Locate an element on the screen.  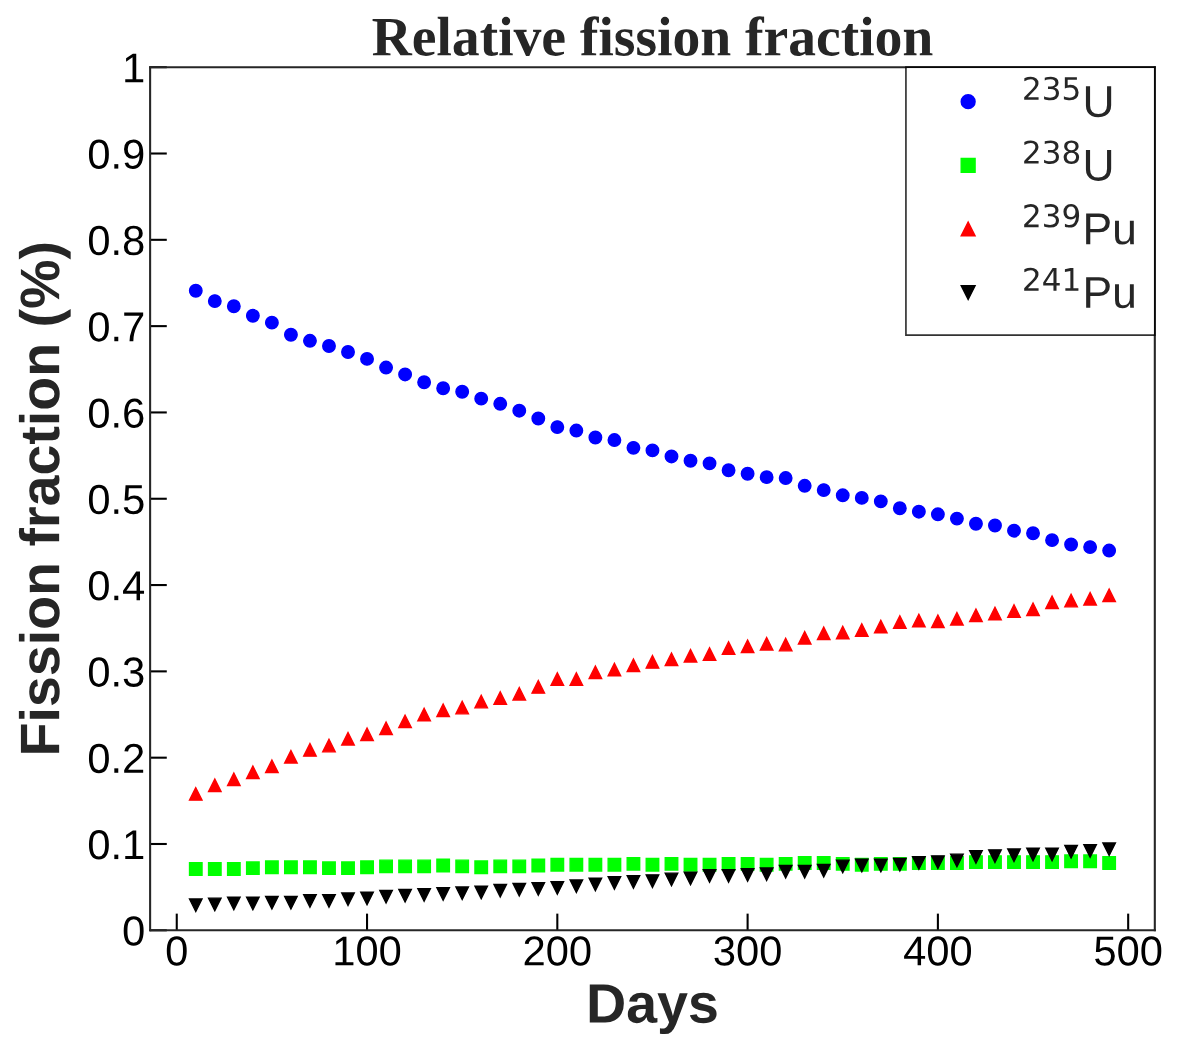
x-axis-title: Days is located at coordinates (653, 1009).